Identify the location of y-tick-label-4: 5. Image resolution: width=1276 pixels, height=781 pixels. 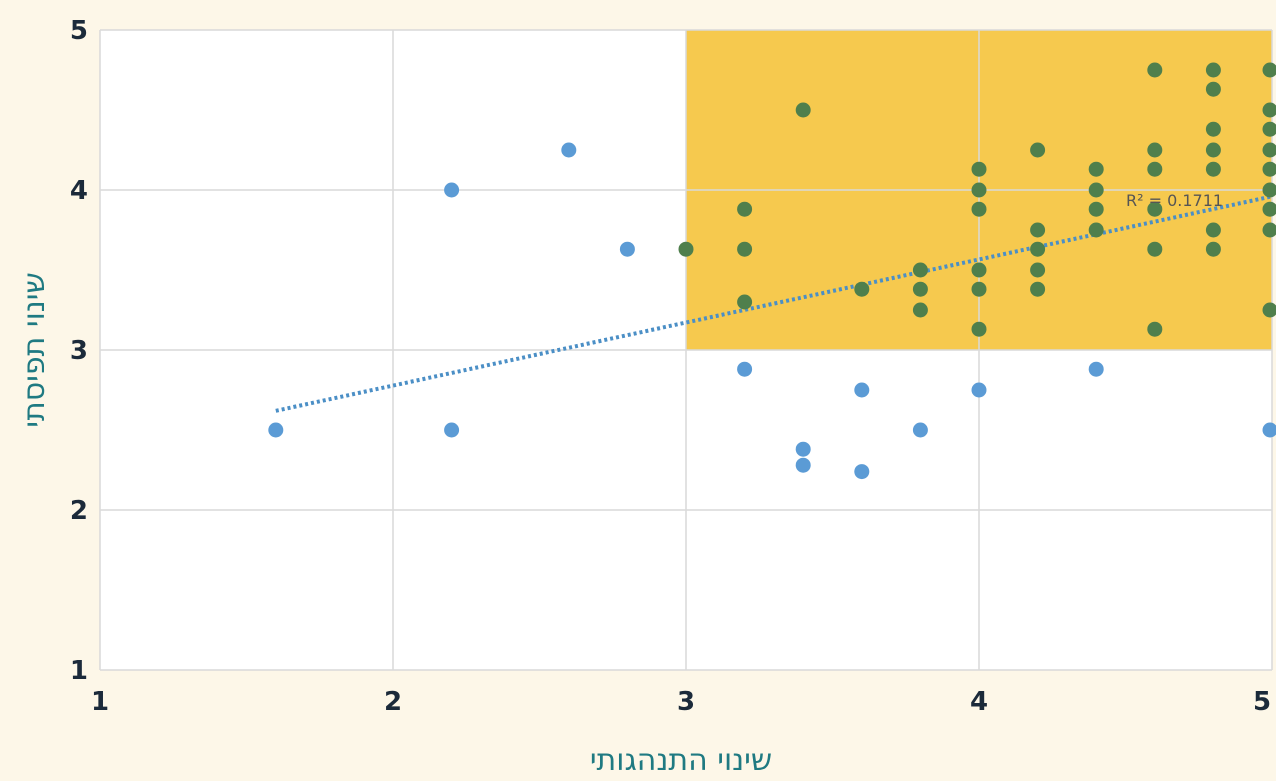
(79, 31).